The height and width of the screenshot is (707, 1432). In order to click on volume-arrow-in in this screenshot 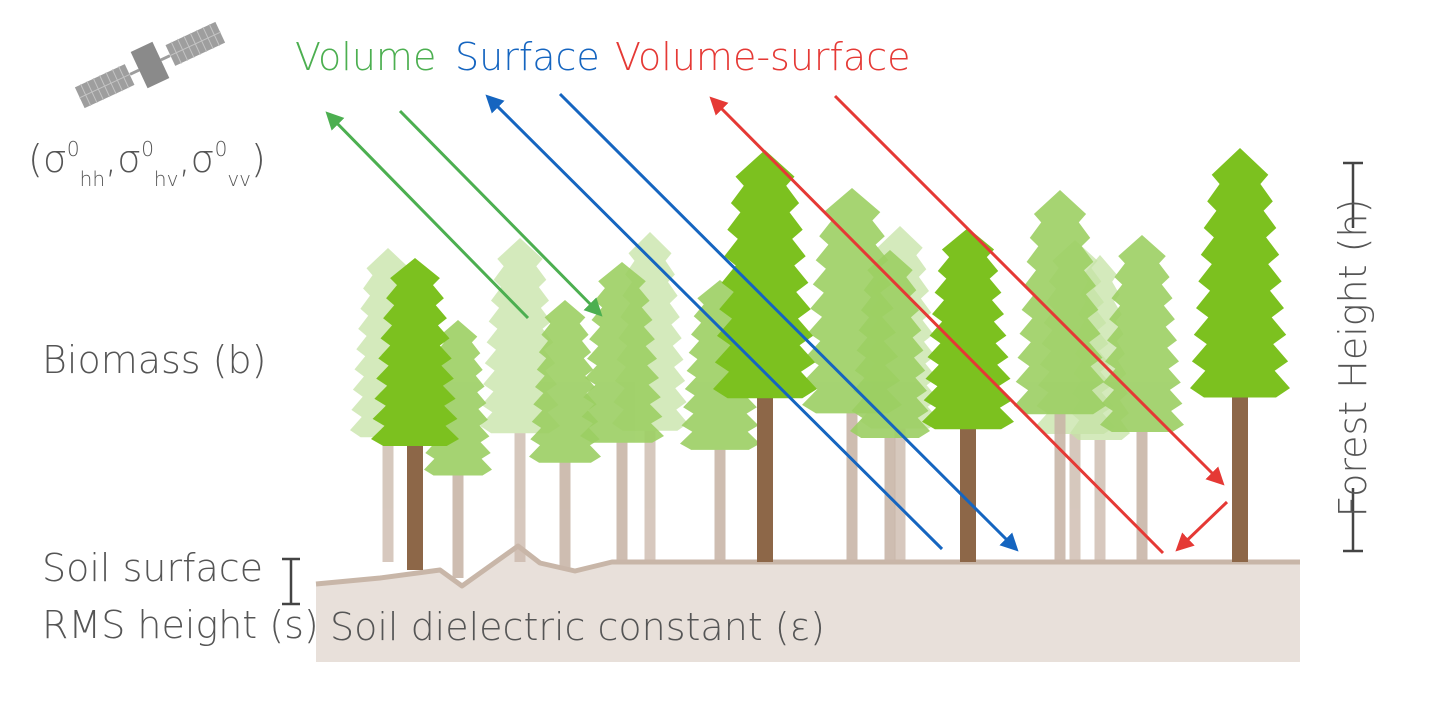, I will do `click(500, 213)`.